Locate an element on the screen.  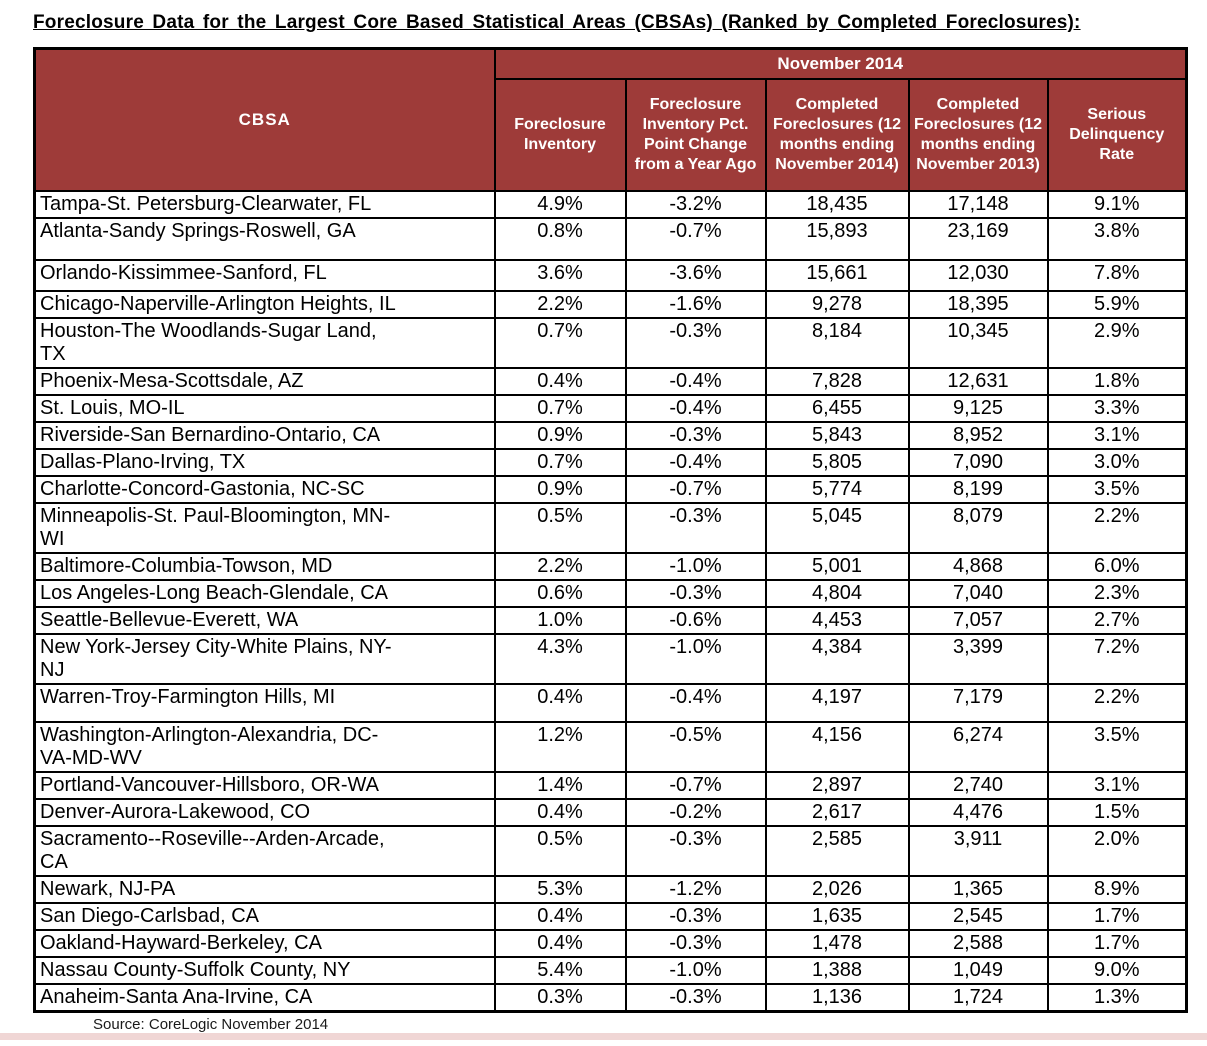
value-cell: 8,952 is located at coordinates (978, 435).